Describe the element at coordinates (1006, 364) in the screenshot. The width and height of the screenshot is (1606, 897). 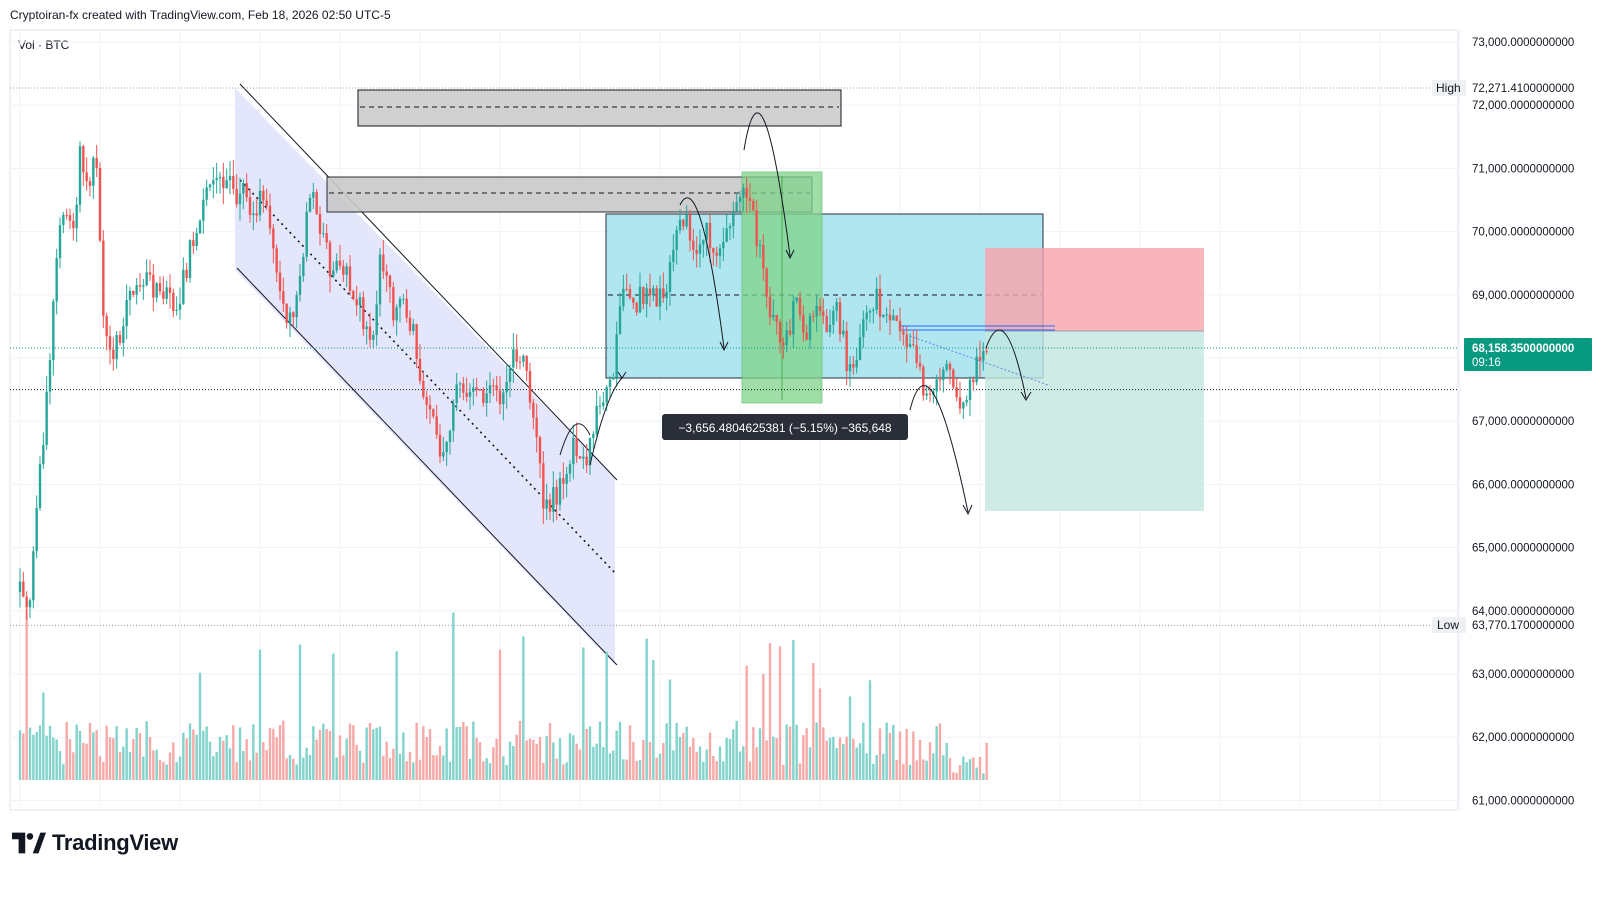
I see `arrow-final` at that location.